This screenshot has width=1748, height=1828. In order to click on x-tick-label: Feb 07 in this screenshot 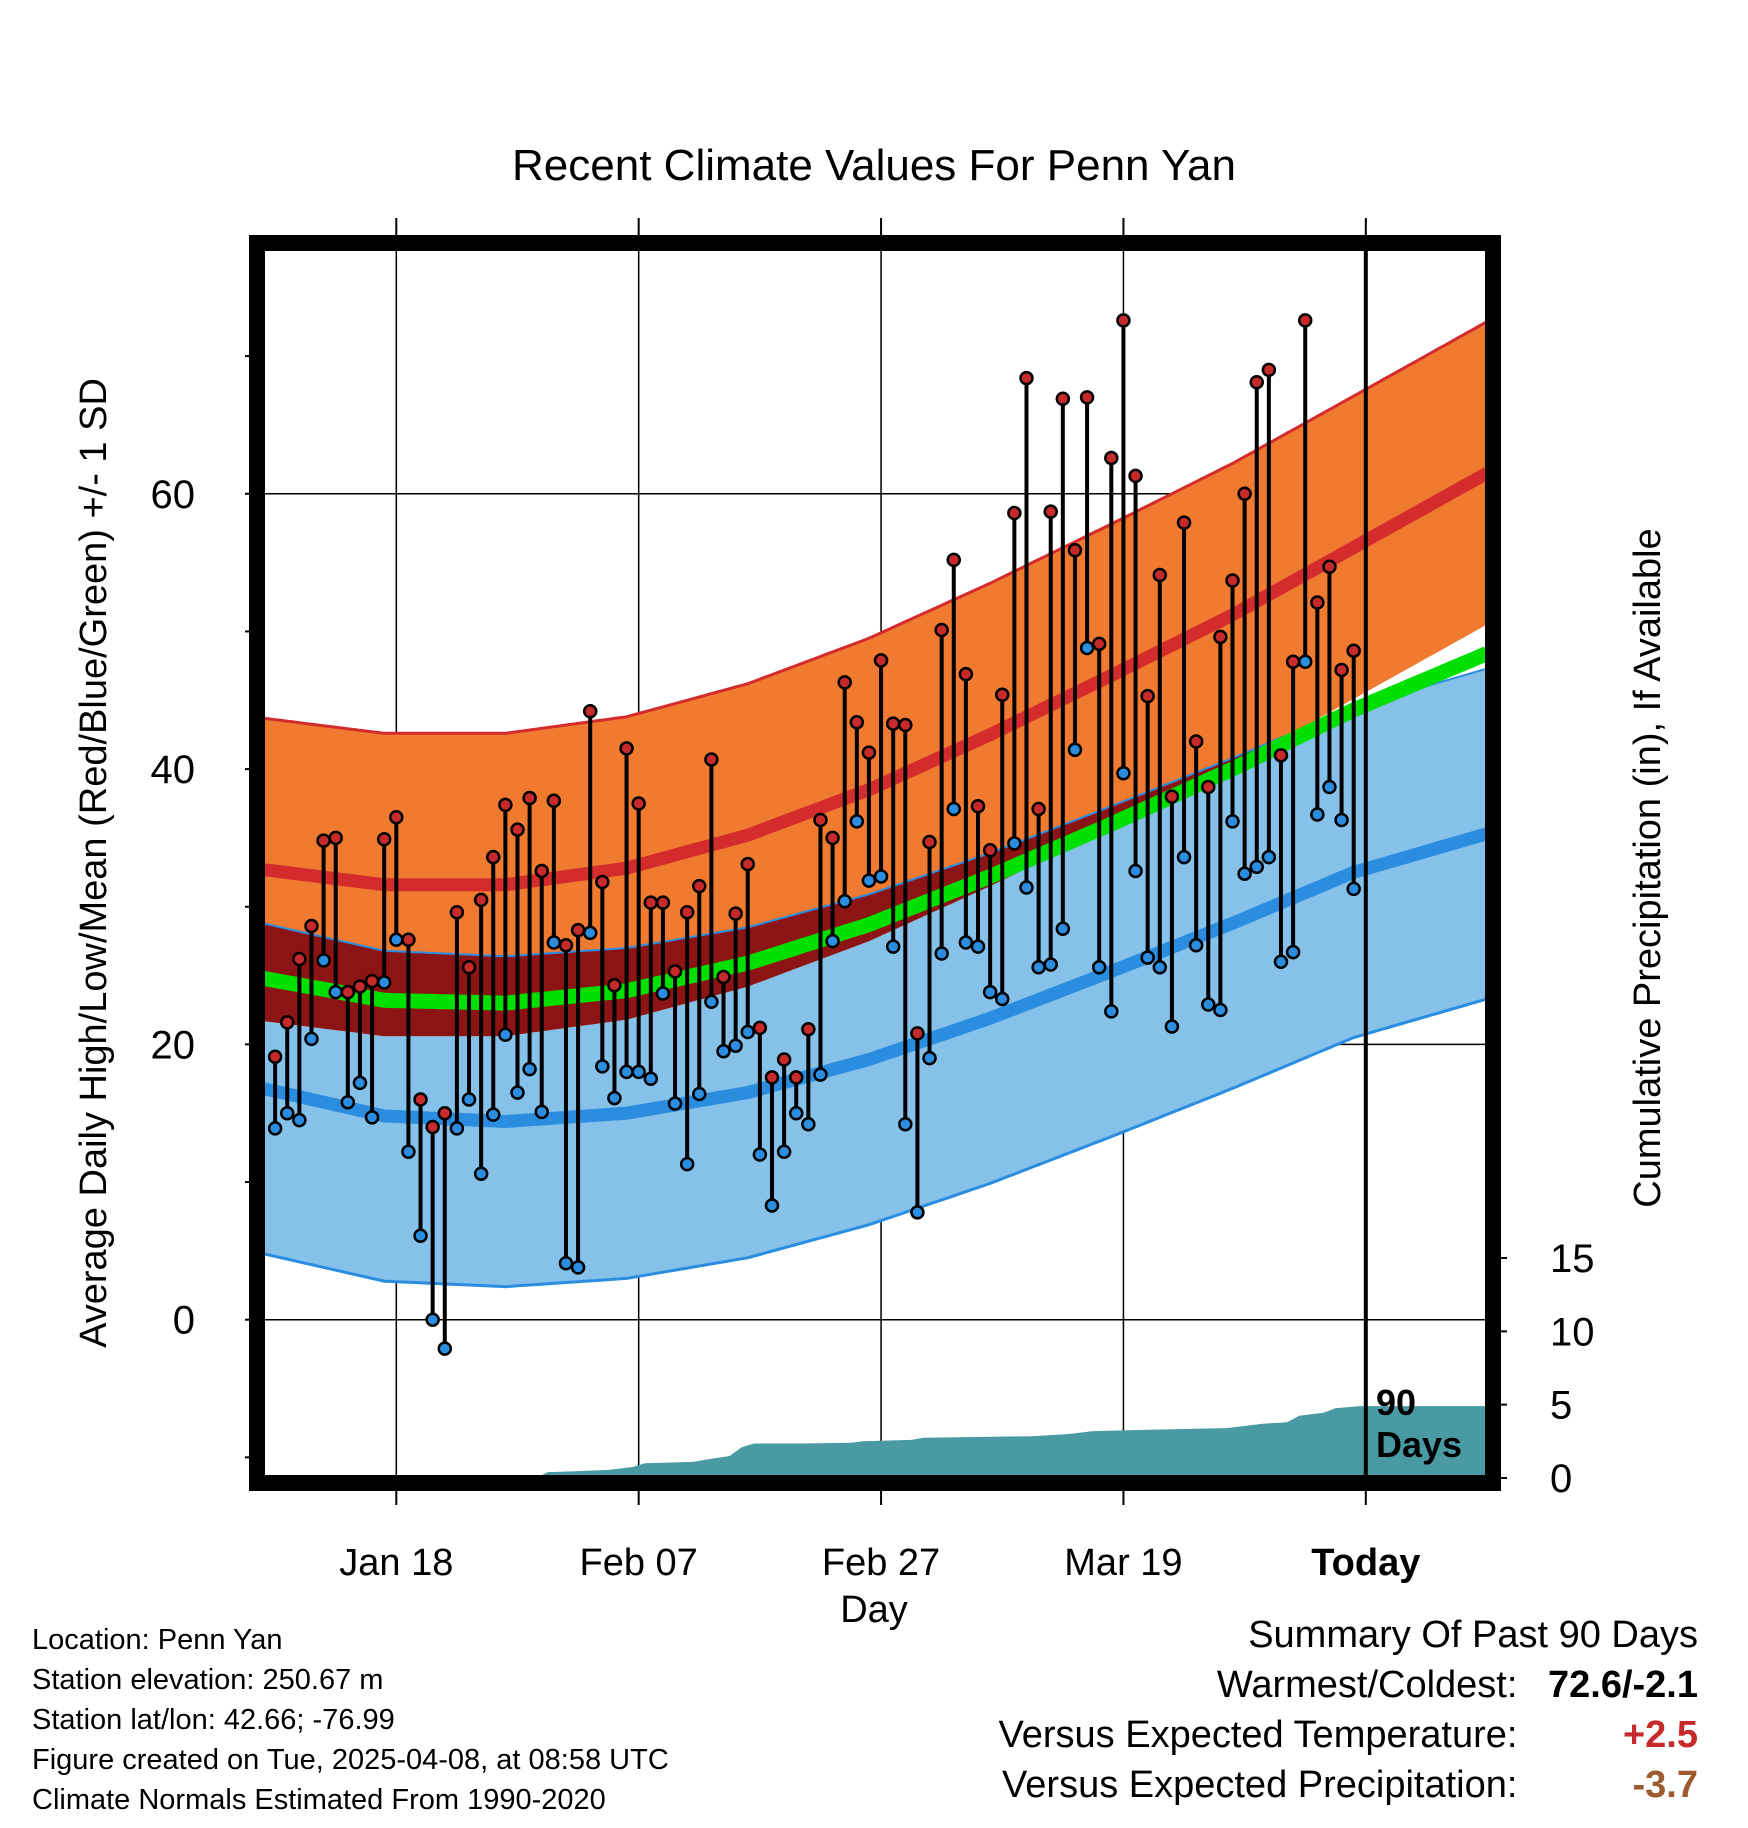, I will do `click(639, 1563)`.